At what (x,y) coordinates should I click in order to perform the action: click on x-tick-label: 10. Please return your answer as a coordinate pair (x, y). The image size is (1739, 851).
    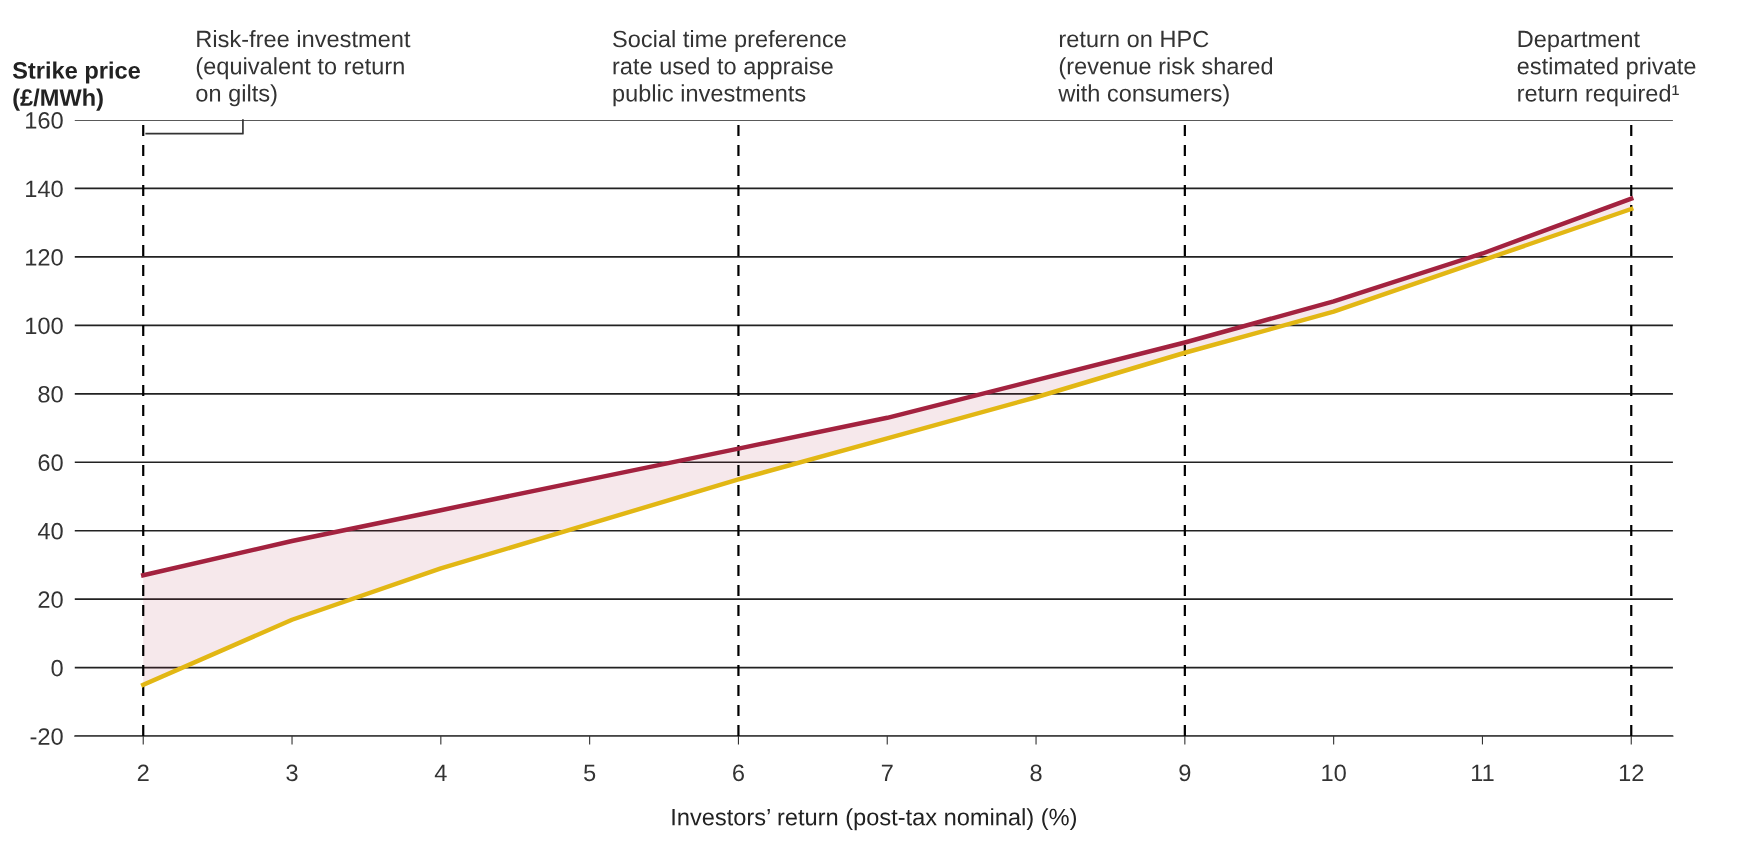
    Looking at the image, I should click on (1334, 773).